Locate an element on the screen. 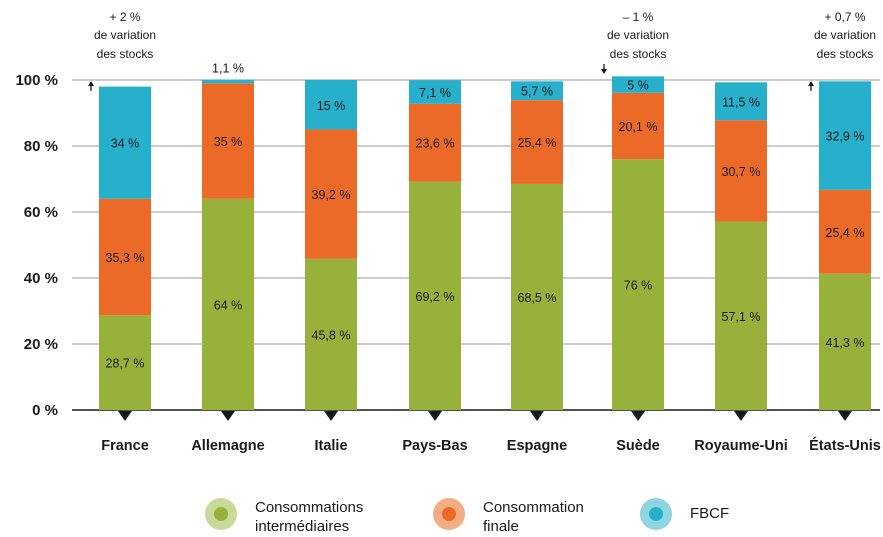  data-label: 41,3 % is located at coordinates (845, 343).